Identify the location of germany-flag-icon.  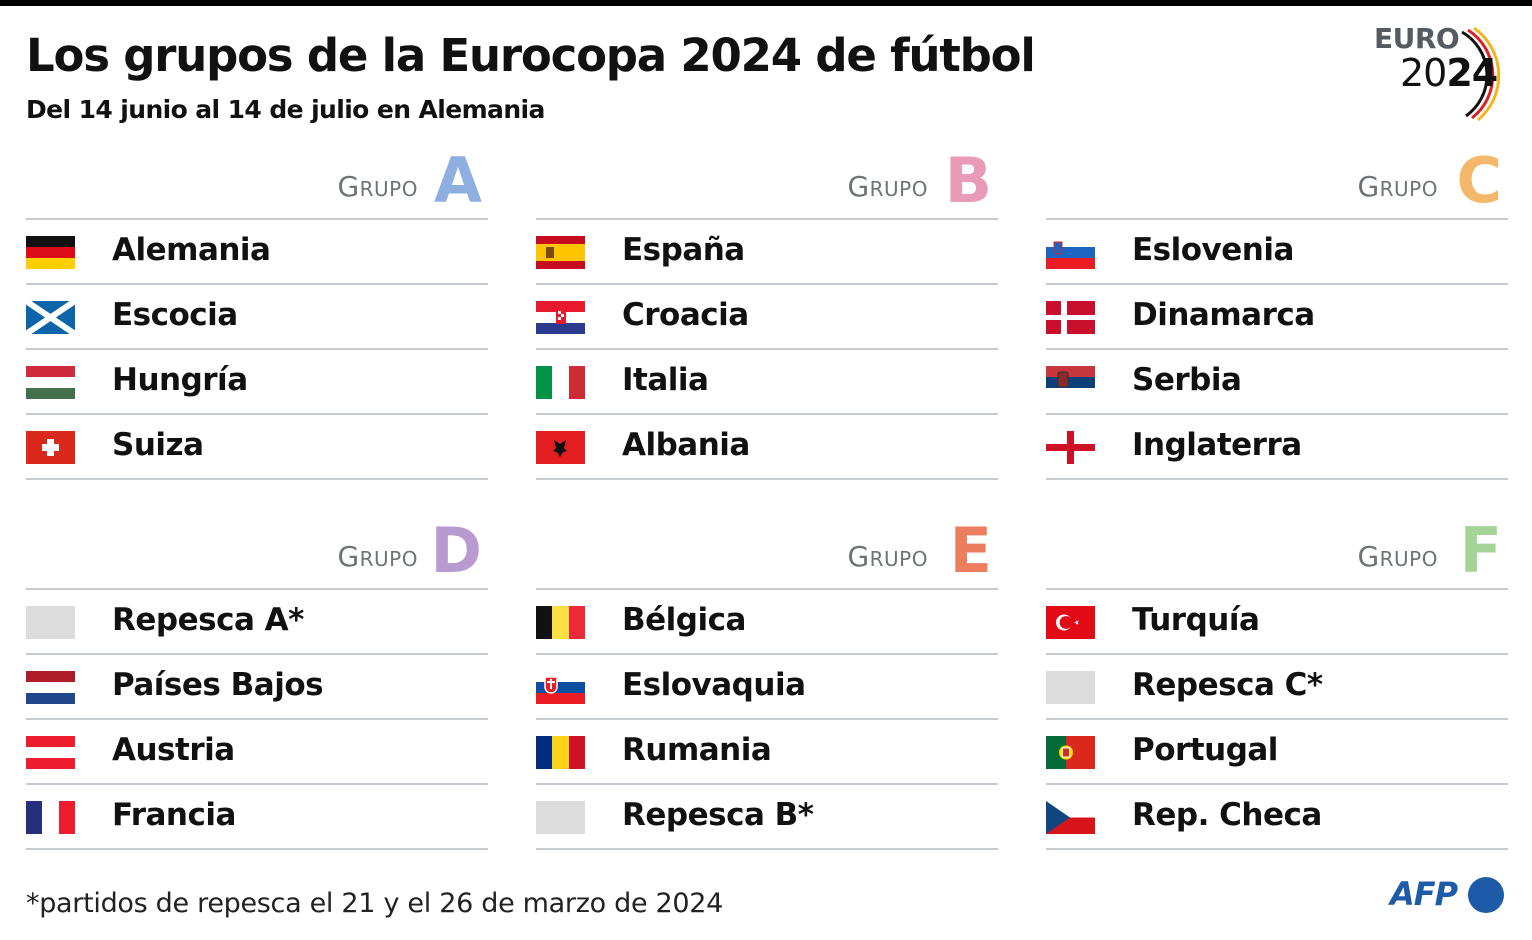
(50, 252).